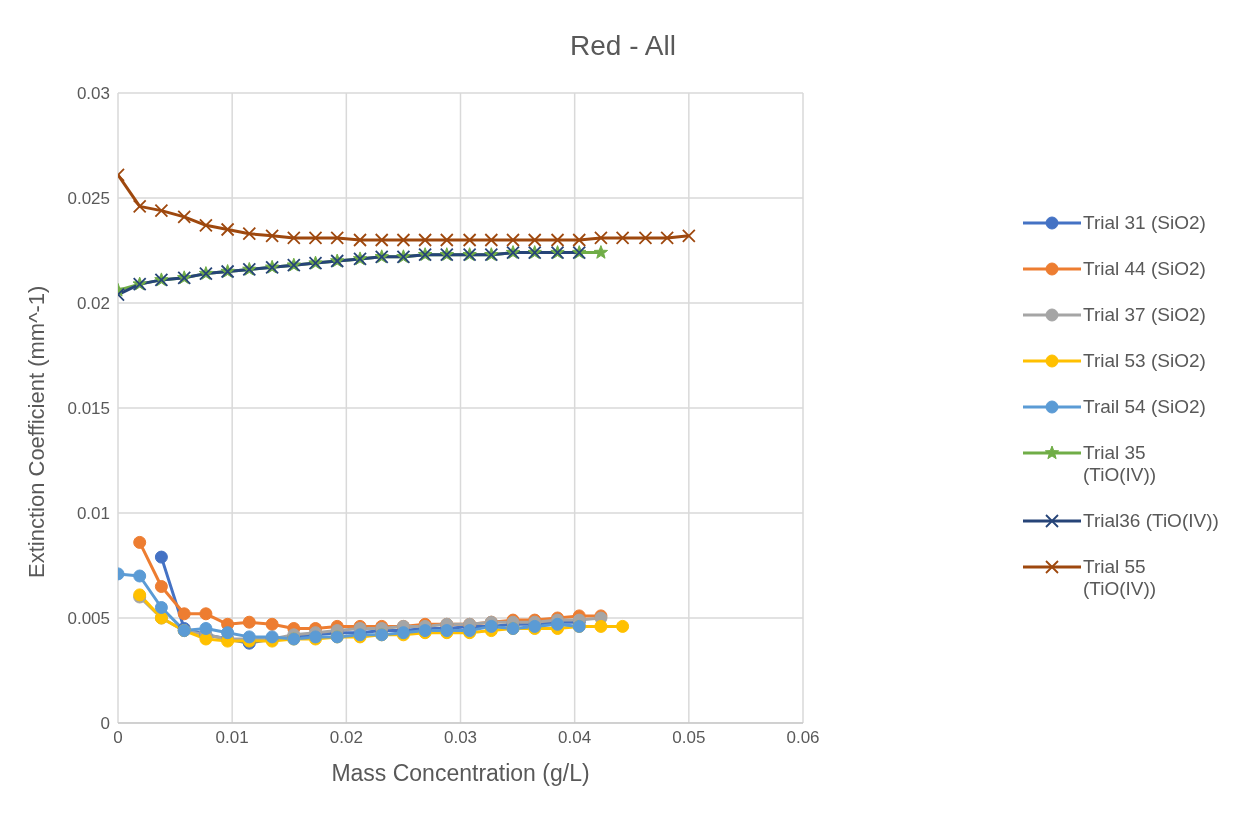 The width and height of the screenshot is (1247, 813). Describe the element at coordinates (1145, 222) in the screenshot. I see `legend-label: Trial 31 (SiO2)` at that location.